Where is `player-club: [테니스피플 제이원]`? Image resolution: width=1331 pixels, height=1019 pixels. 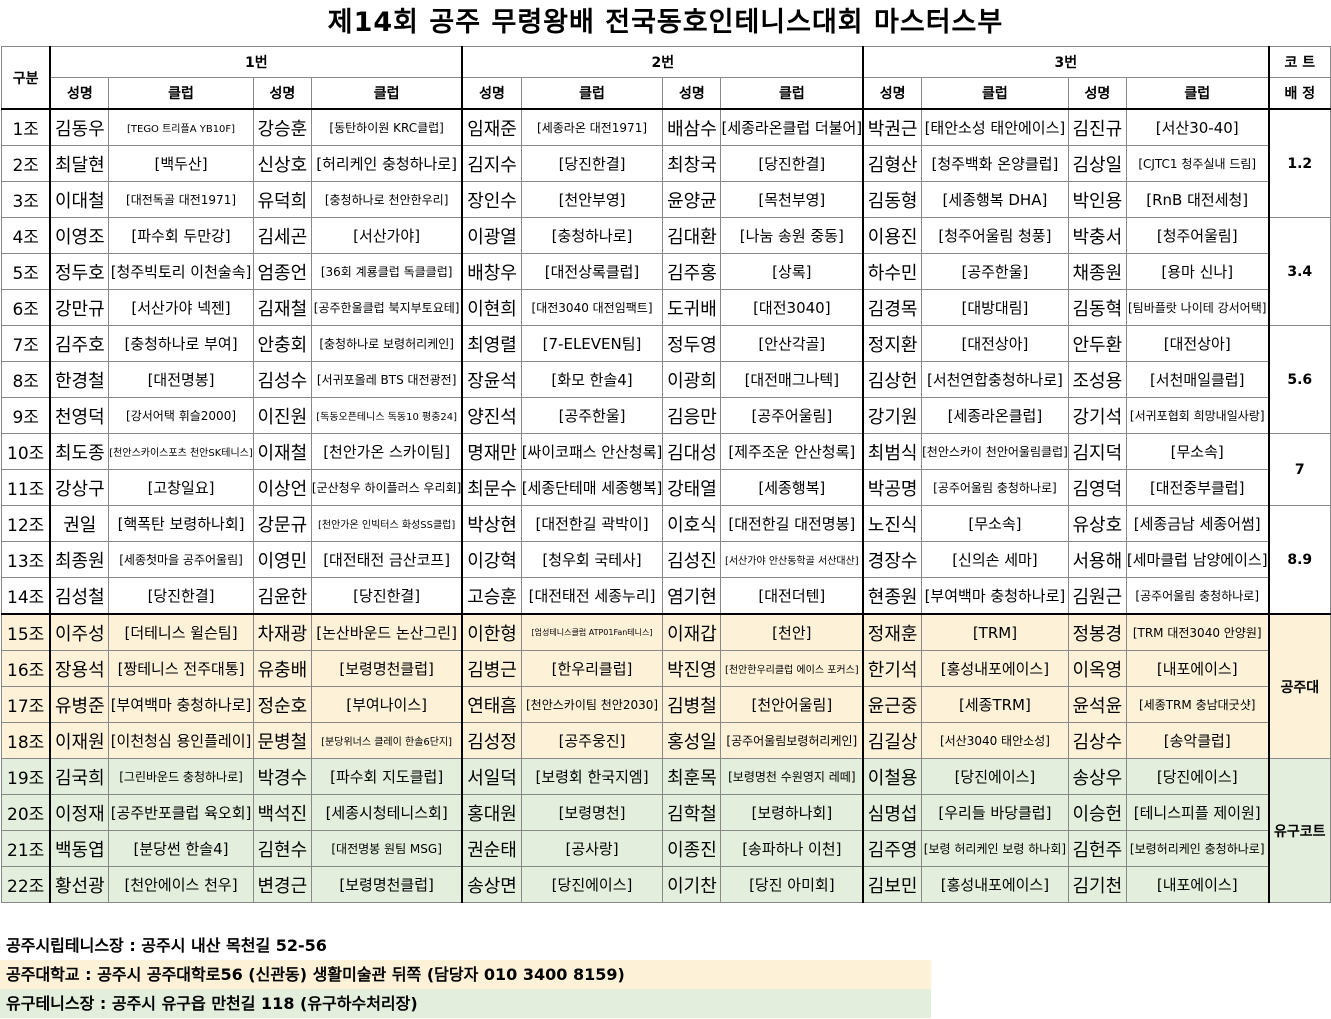
player-club: [테니스피플 제이원] is located at coordinates (1197, 812).